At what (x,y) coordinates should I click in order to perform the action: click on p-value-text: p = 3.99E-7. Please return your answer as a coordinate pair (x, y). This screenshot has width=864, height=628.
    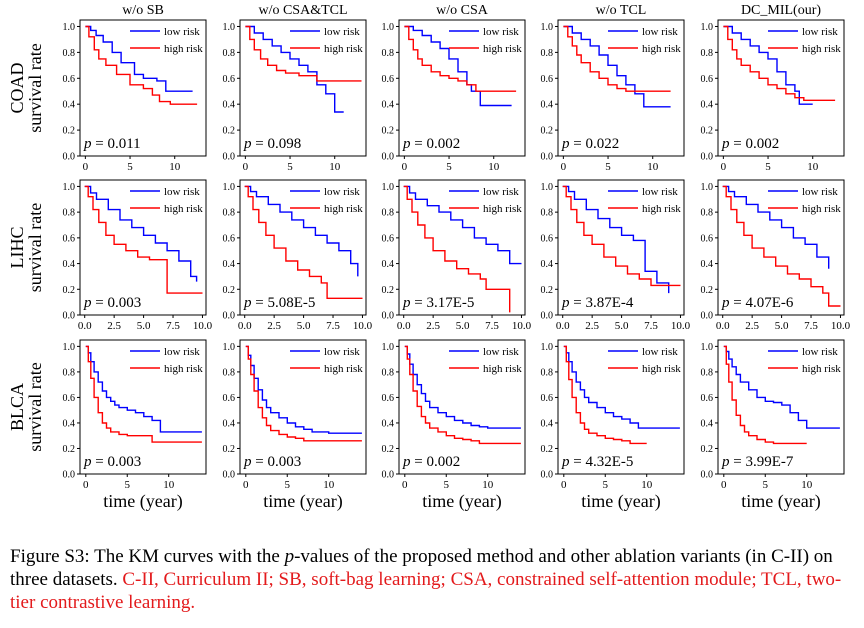
    Looking at the image, I should click on (757, 462).